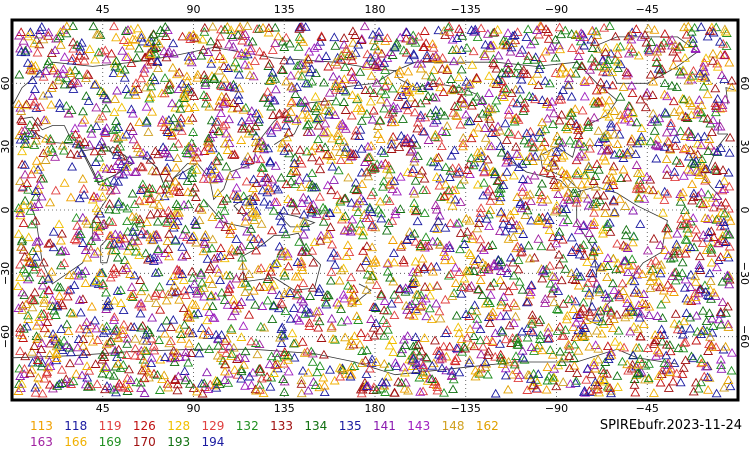 The image size is (750, 450). What do you see at coordinates (375, 9) in the screenshot?
I see `top-tick-label: 180` at bounding box center [375, 9].